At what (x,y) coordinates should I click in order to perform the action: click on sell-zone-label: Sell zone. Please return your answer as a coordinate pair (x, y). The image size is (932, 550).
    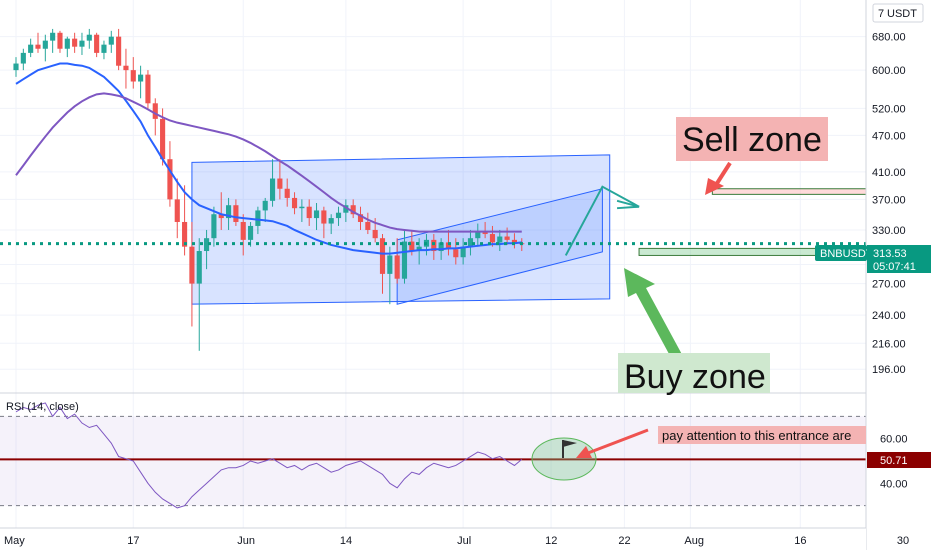
    Looking at the image, I should click on (752, 140).